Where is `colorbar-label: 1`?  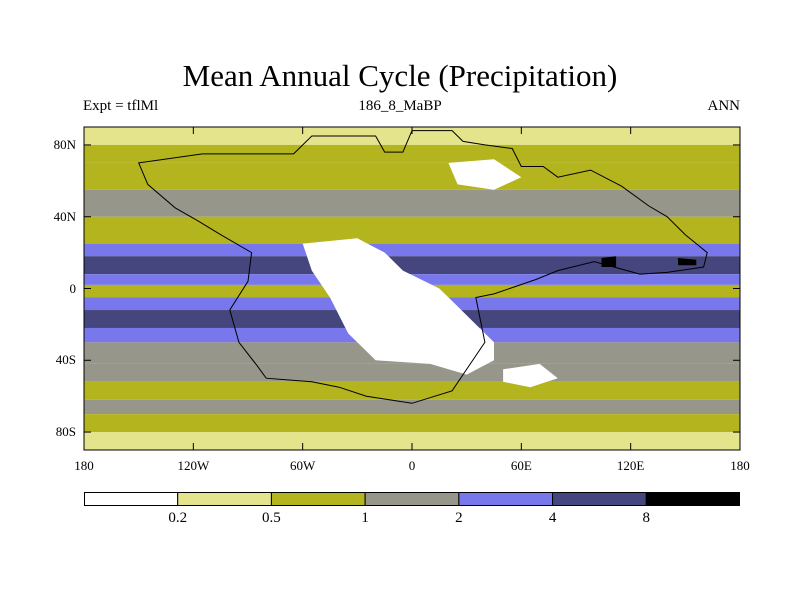
colorbar-label: 1 is located at coordinates (365, 518).